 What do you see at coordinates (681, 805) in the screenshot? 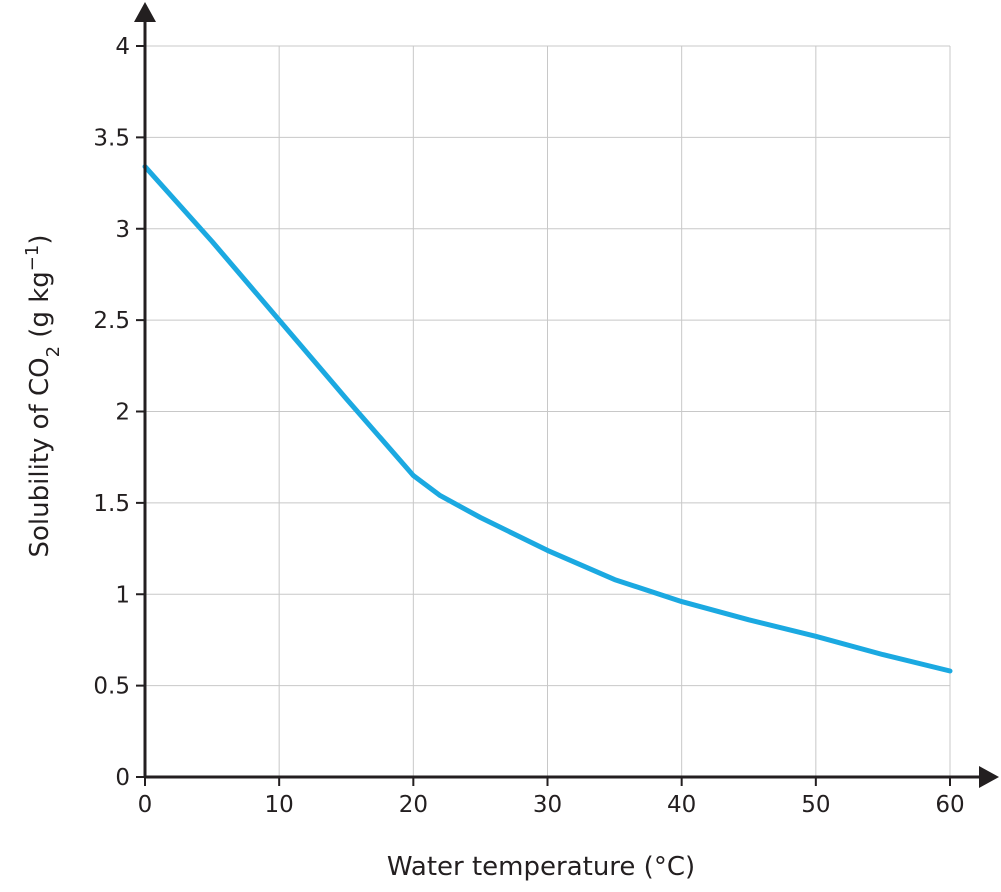
I see `x-tick-label-4: 40` at bounding box center [681, 805].